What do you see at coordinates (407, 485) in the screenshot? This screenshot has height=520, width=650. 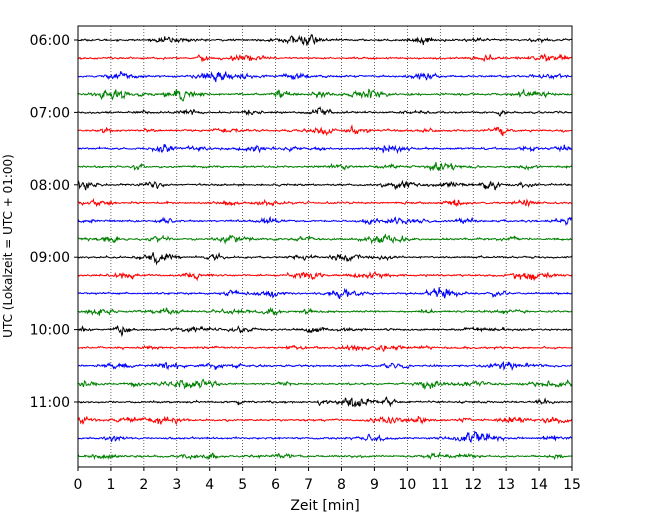 I see `x-tick-label: 10` at bounding box center [407, 485].